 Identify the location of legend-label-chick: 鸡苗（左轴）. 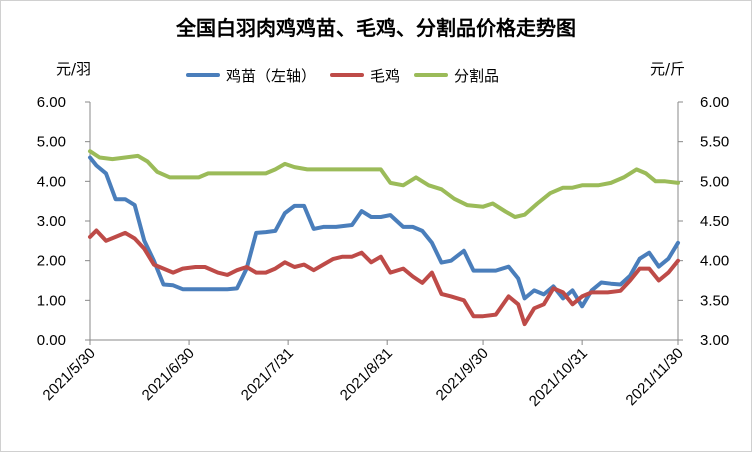
(271, 75).